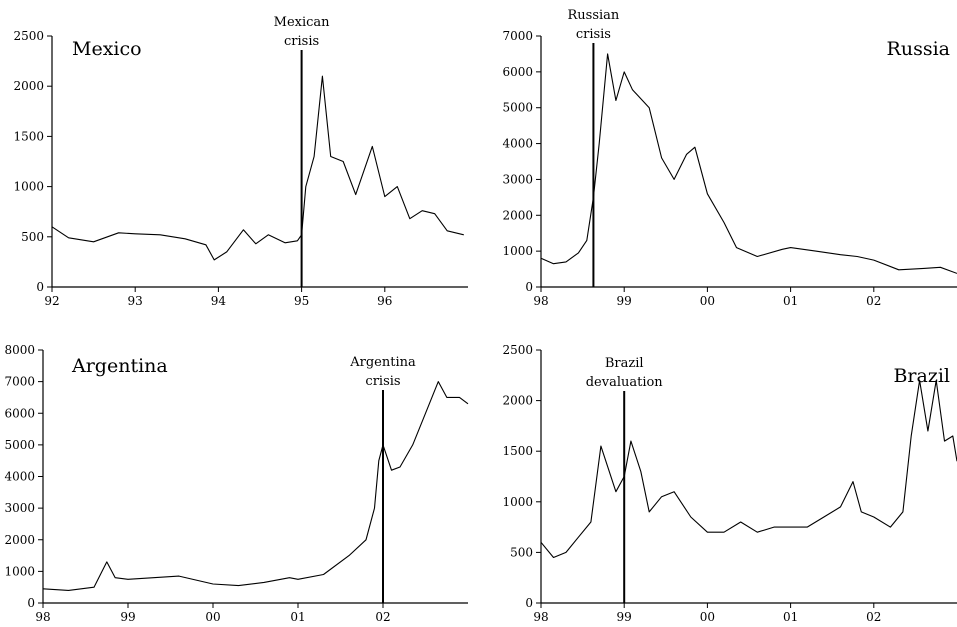  Describe the element at coordinates (382, 362) in the screenshot. I see `event-label: Argentina` at that location.